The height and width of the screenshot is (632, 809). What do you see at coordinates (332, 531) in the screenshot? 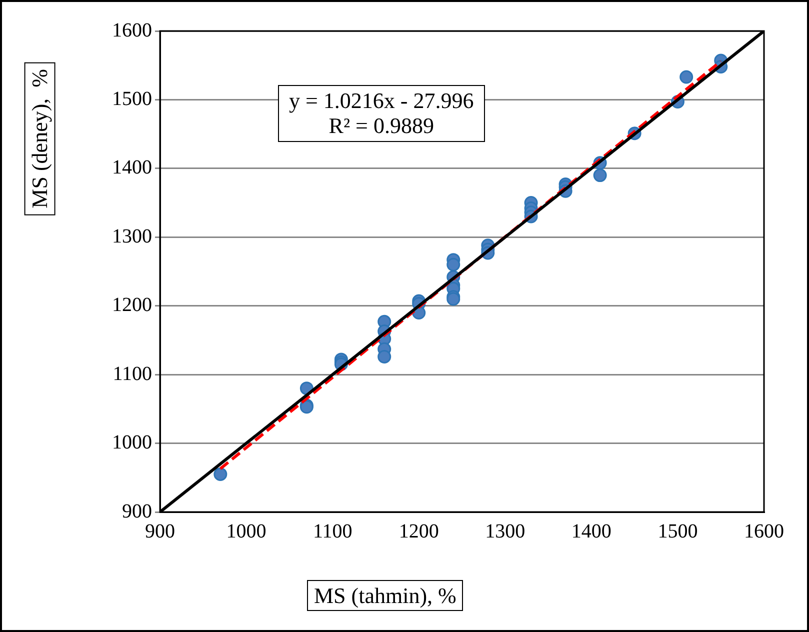
I see `x-tick-label: 1100` at bounding box center [332, 531].